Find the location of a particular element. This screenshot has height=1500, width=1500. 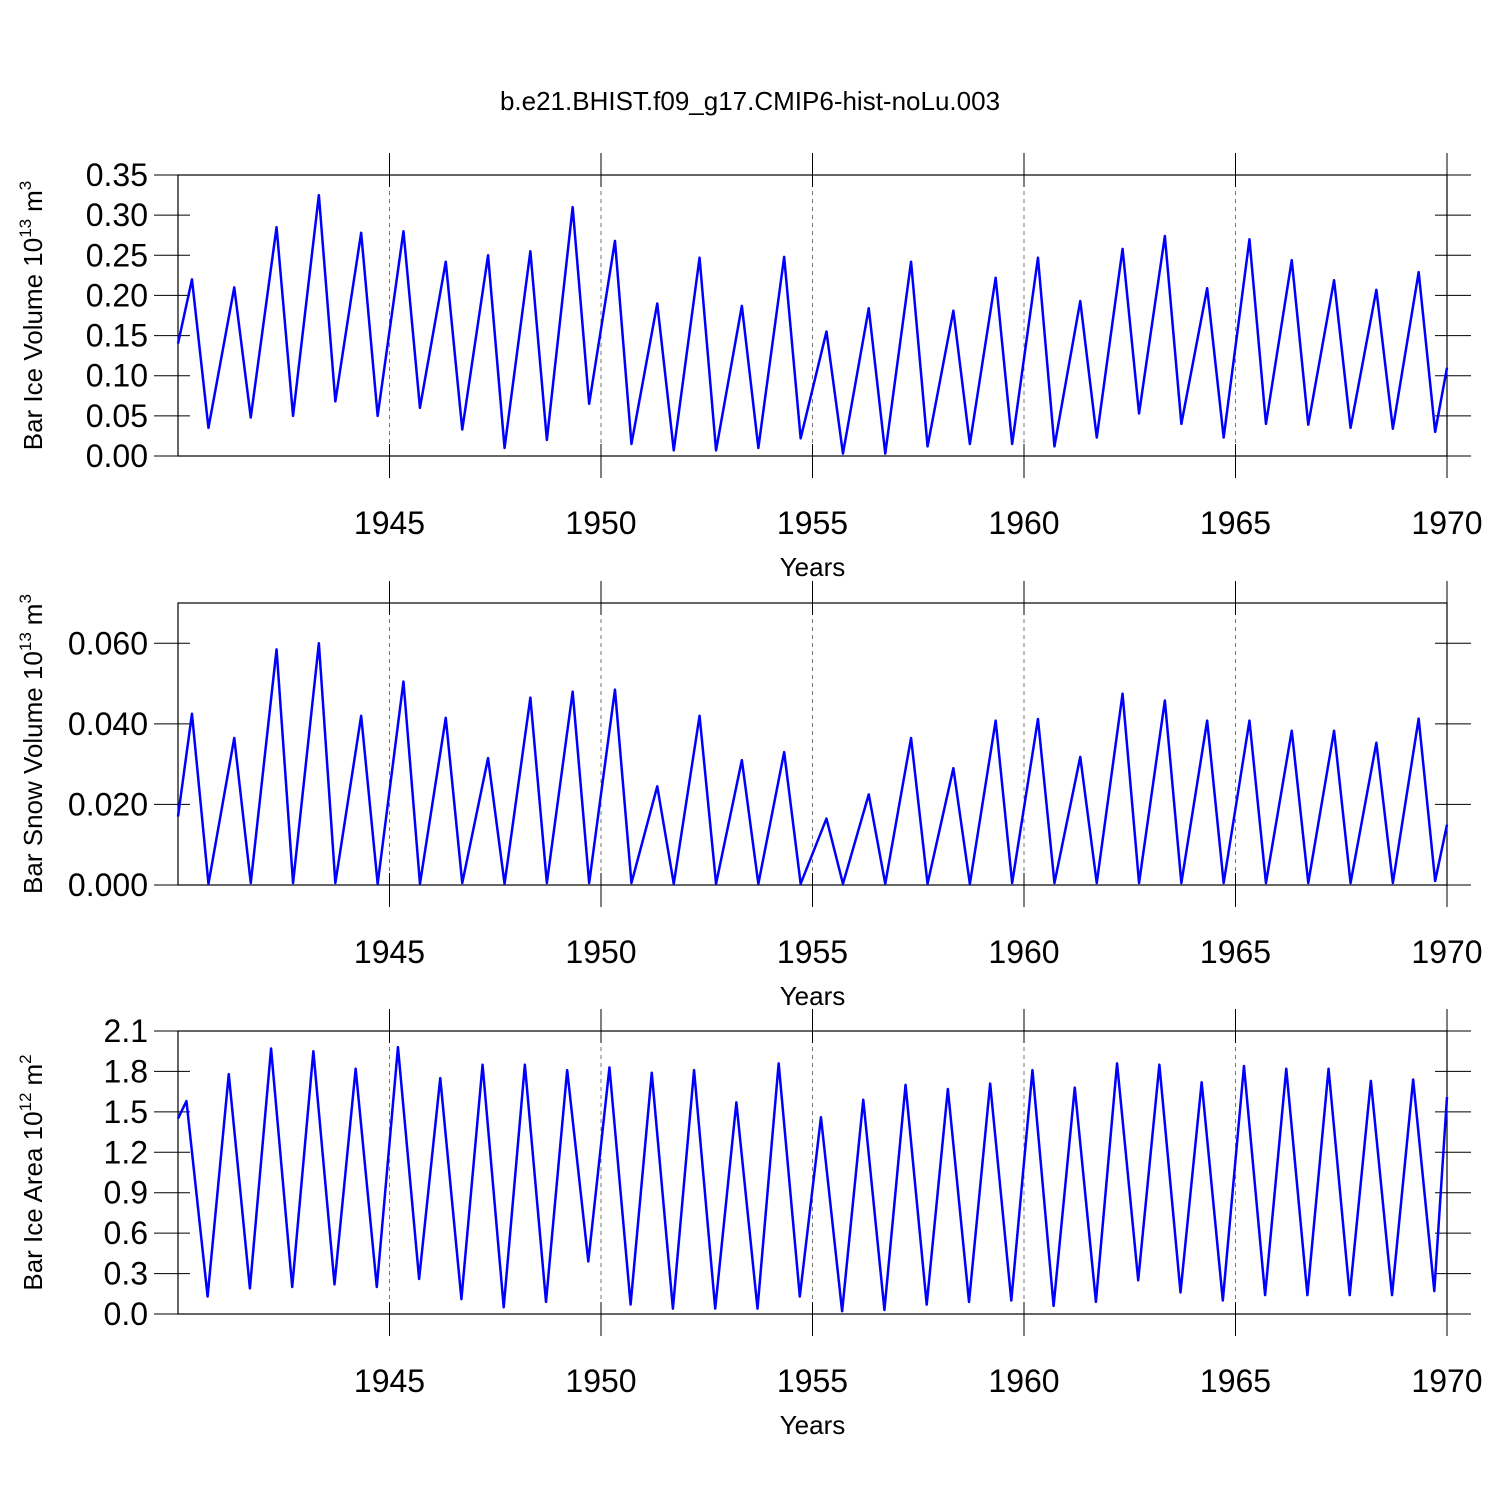

y-tick-label: 0.3 is located at coordinates (126, 1274).